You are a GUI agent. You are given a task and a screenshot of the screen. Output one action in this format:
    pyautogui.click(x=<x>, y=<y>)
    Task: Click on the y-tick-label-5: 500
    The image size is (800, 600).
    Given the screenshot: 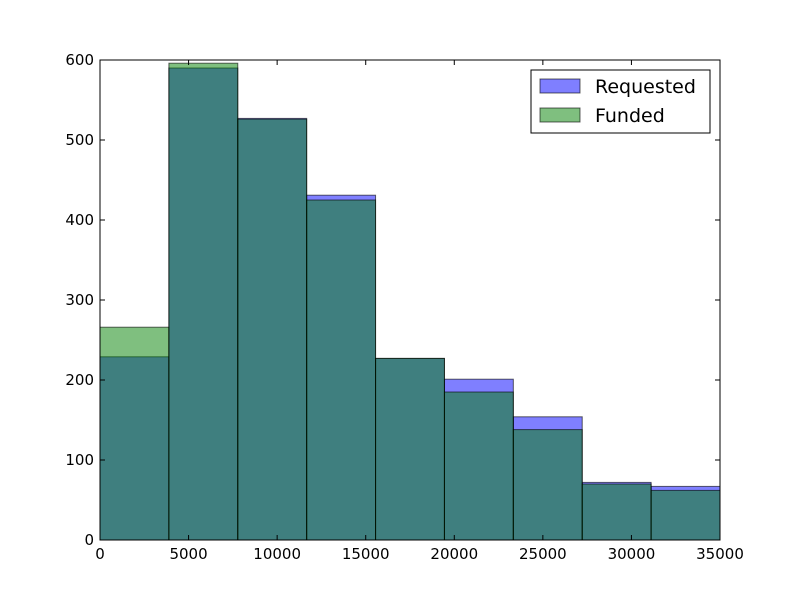 What is the action you would take?
    pyautogui.click(x=79, y=140)
    